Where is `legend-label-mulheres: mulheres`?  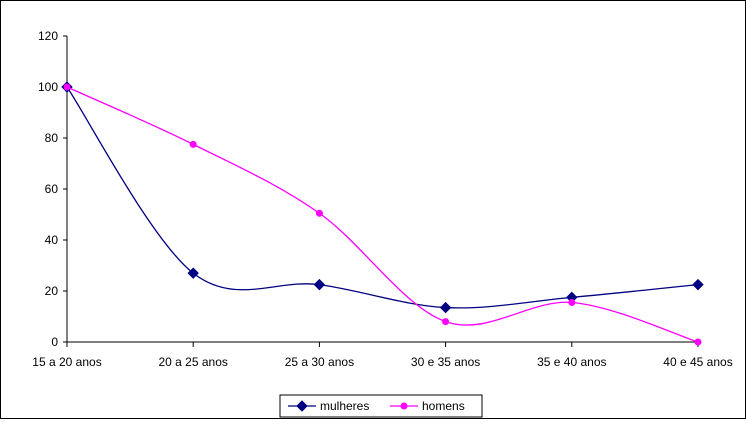 legend-label-mulheres: mulheres is located at coordinates (344, 406).